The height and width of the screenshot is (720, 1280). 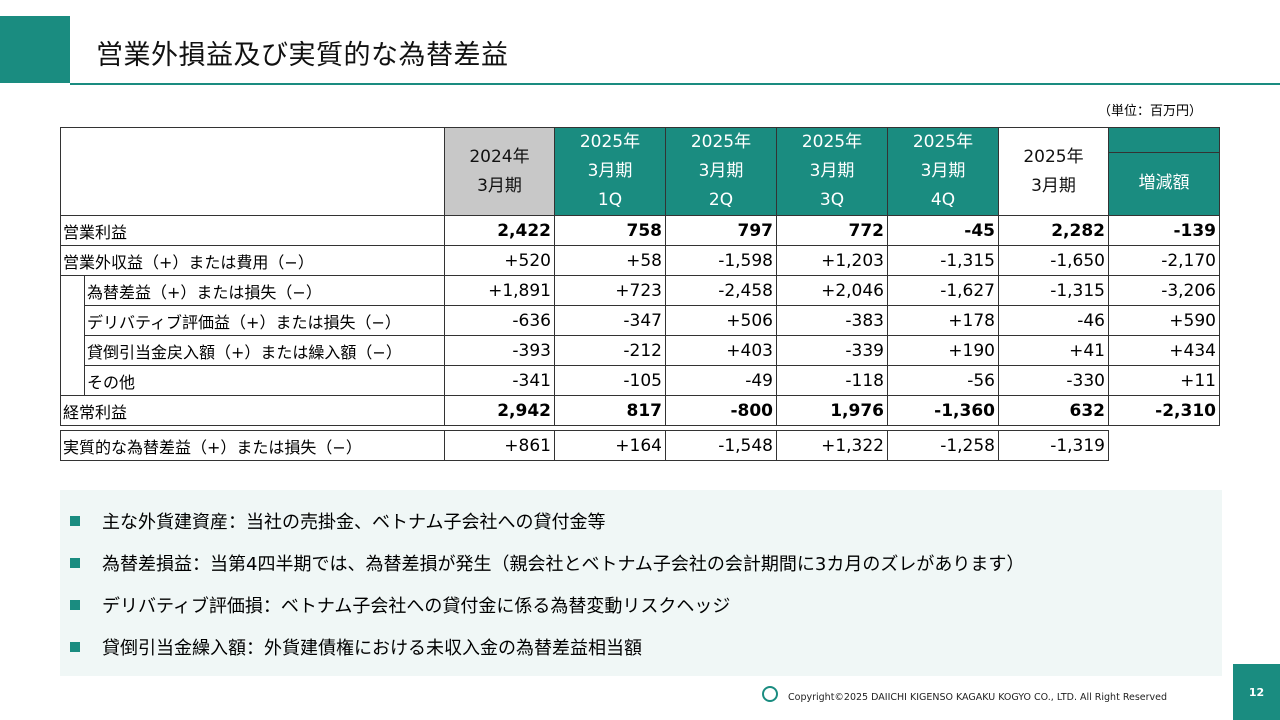 What do you see at coordinates (252, 171) in the screenshot?
I see `header-empty-cell` at bounding box center [252, 171].